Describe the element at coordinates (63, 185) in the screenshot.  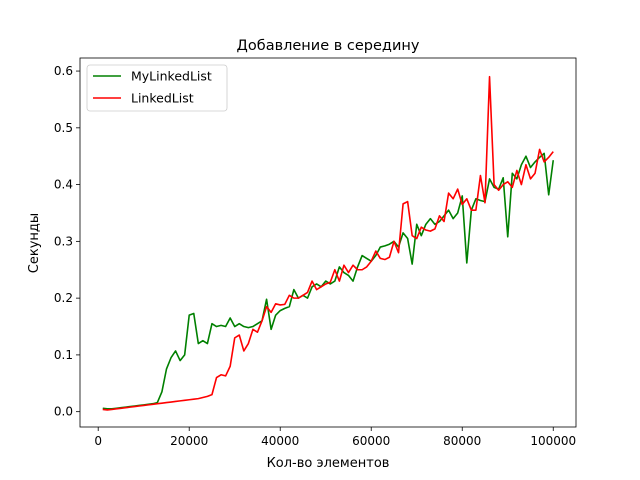
I see `y-tick-label: 0.4` at that location.